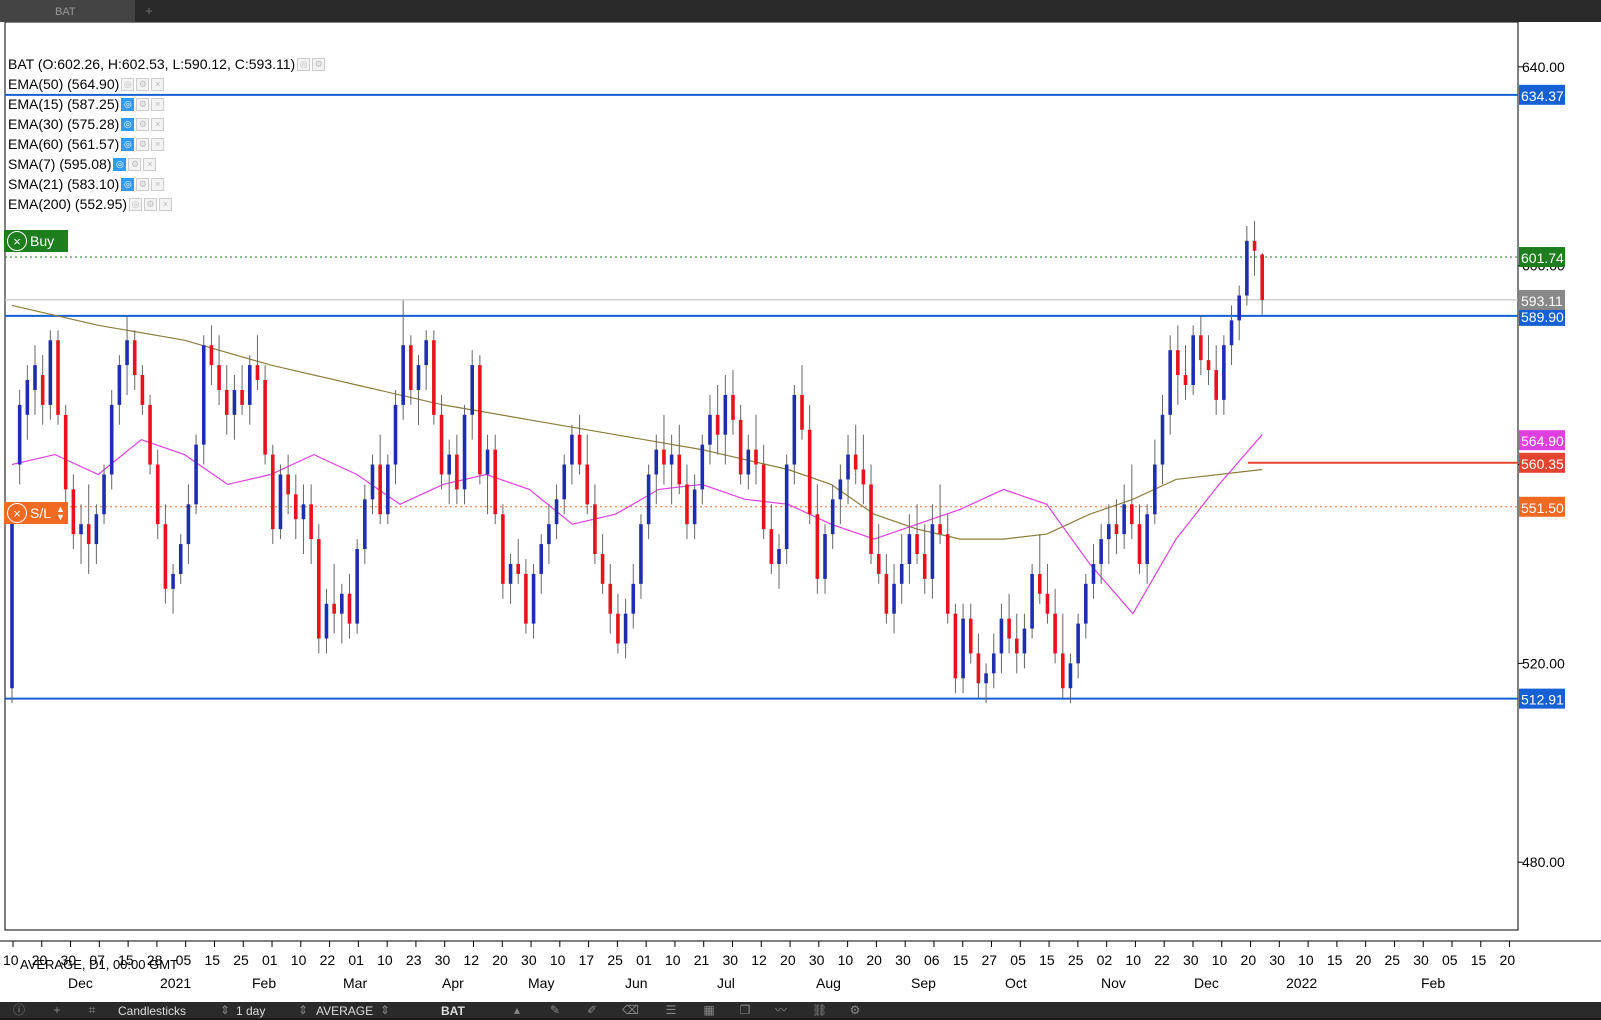 Image resolution: width=1601 pixels, height=1020 pixels. What do you see at coordinates (149, 11) in the screenshot?
I see `plus-icon: +` at bounding box center [149, 11].